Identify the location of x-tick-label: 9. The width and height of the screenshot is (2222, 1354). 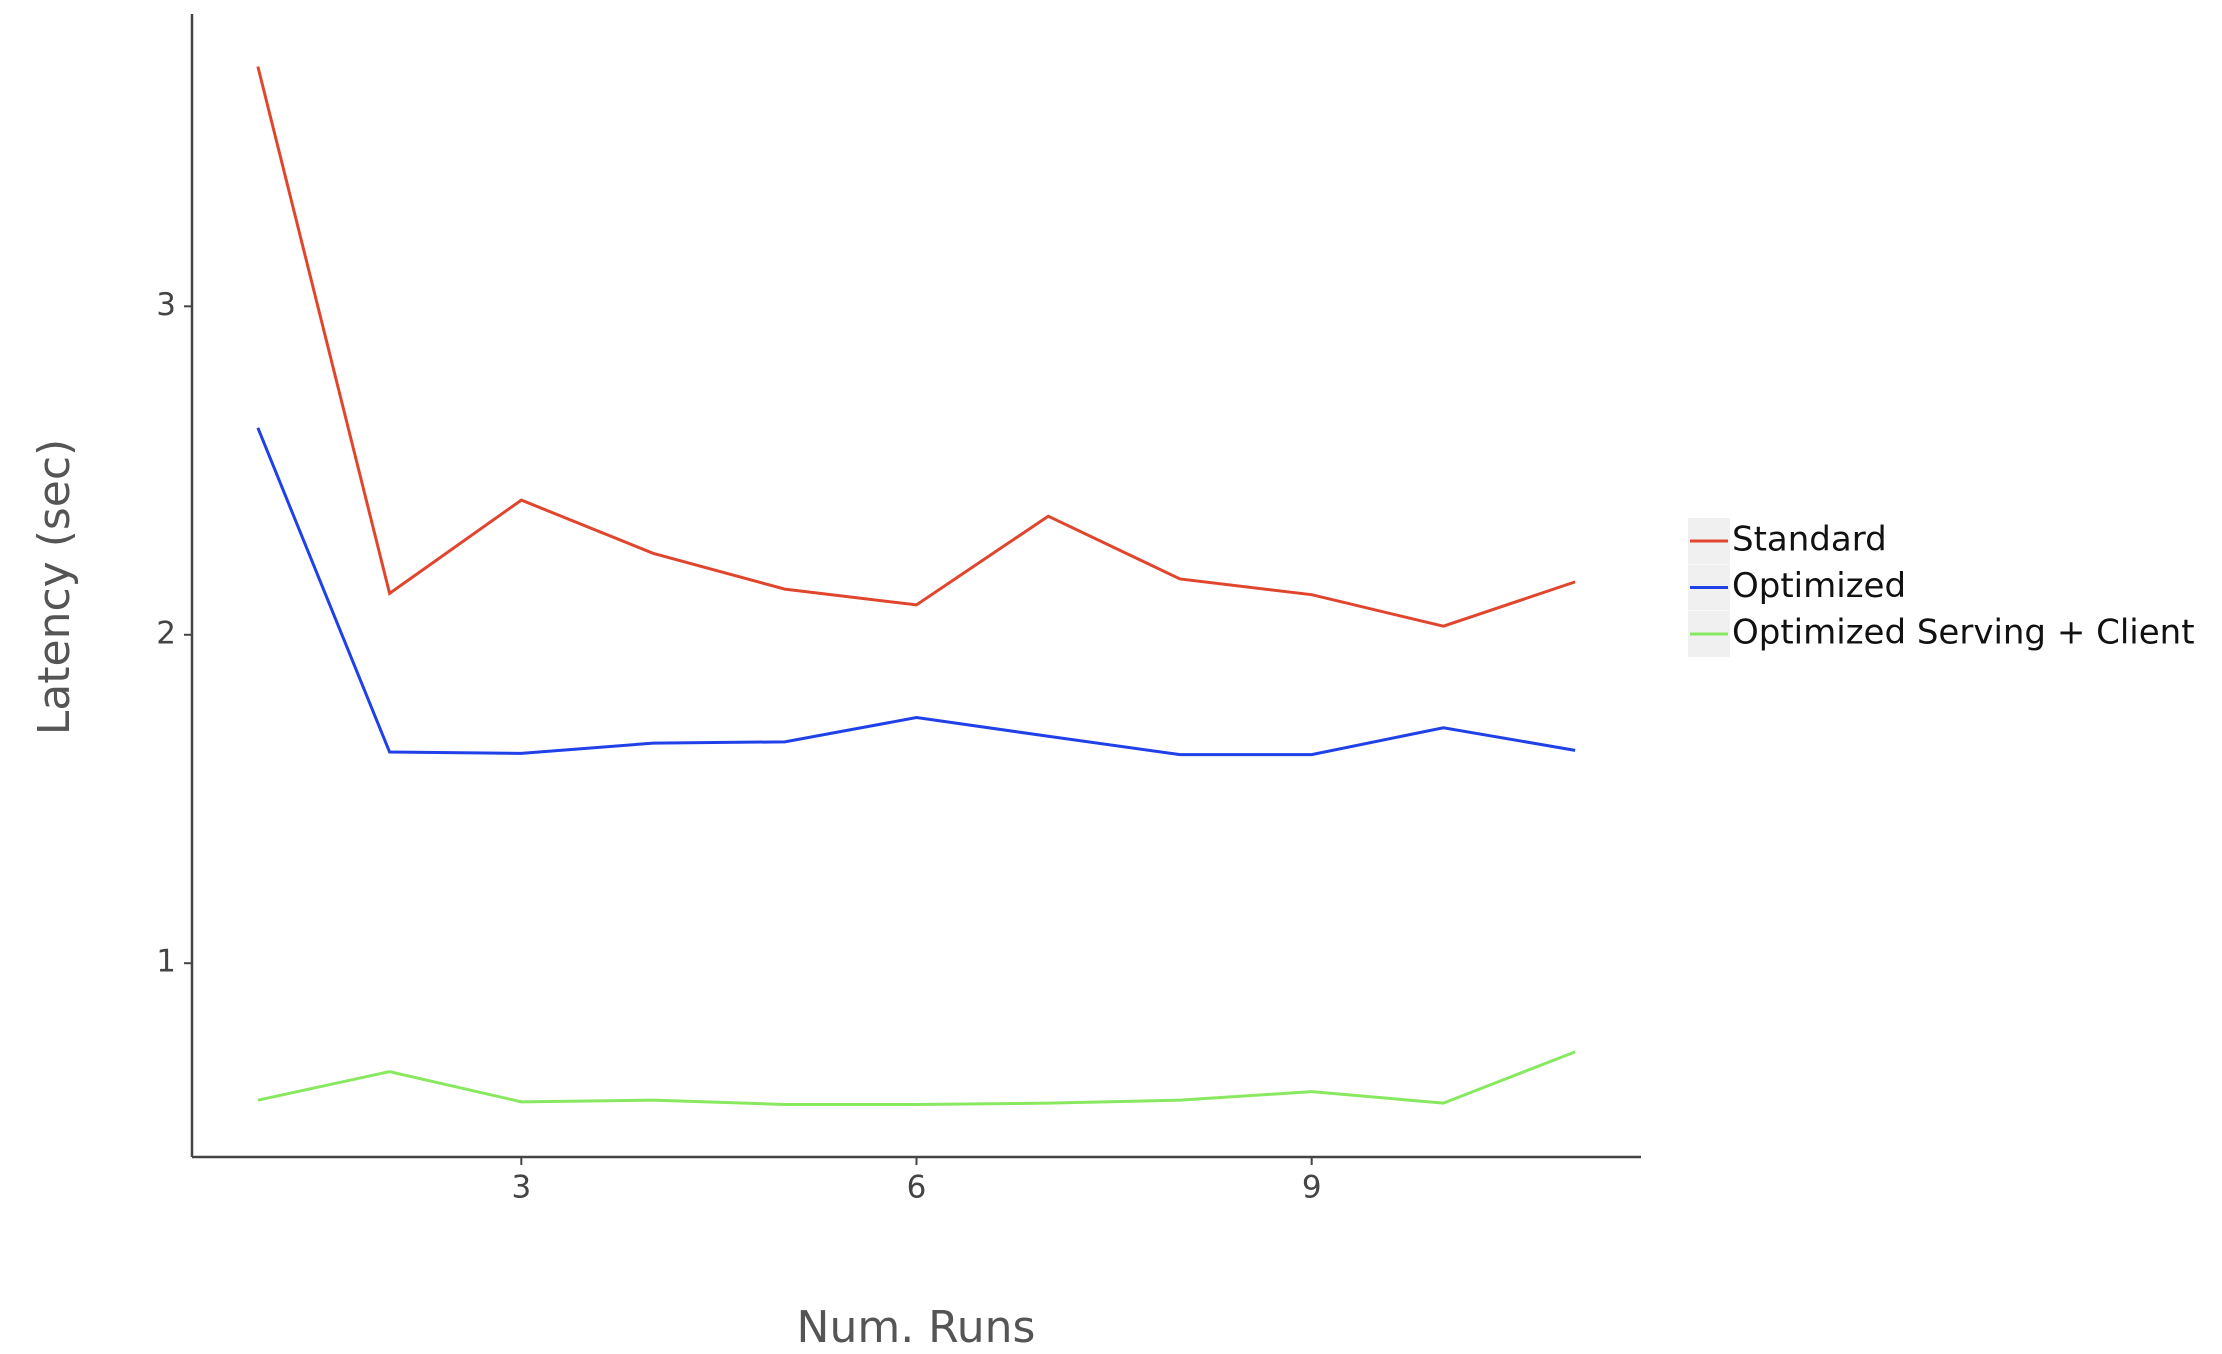
(1312, 1188).